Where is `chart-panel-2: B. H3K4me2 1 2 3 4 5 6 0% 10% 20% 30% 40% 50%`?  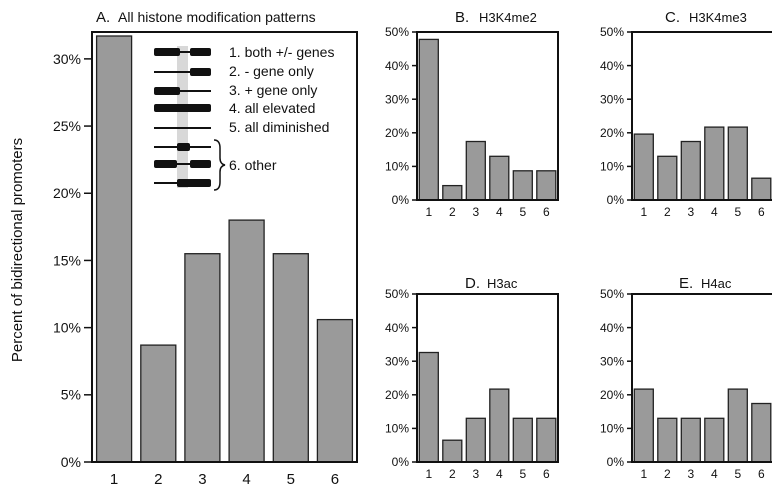
chart-panel-2: B. H3K4me2 1 2 3 4 5 6 0% 10% 20% 30% 40% 50% is located at coordinates (472, 114).